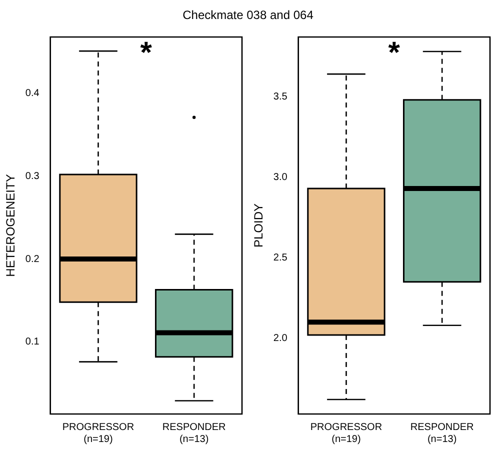 Image resolution: width=496 pixels, height=450 pixels. What do you see at coordinates (32, 259) in the screenshot?
I see `y-tick-label: 0.2` at bounding box center [32, 259].